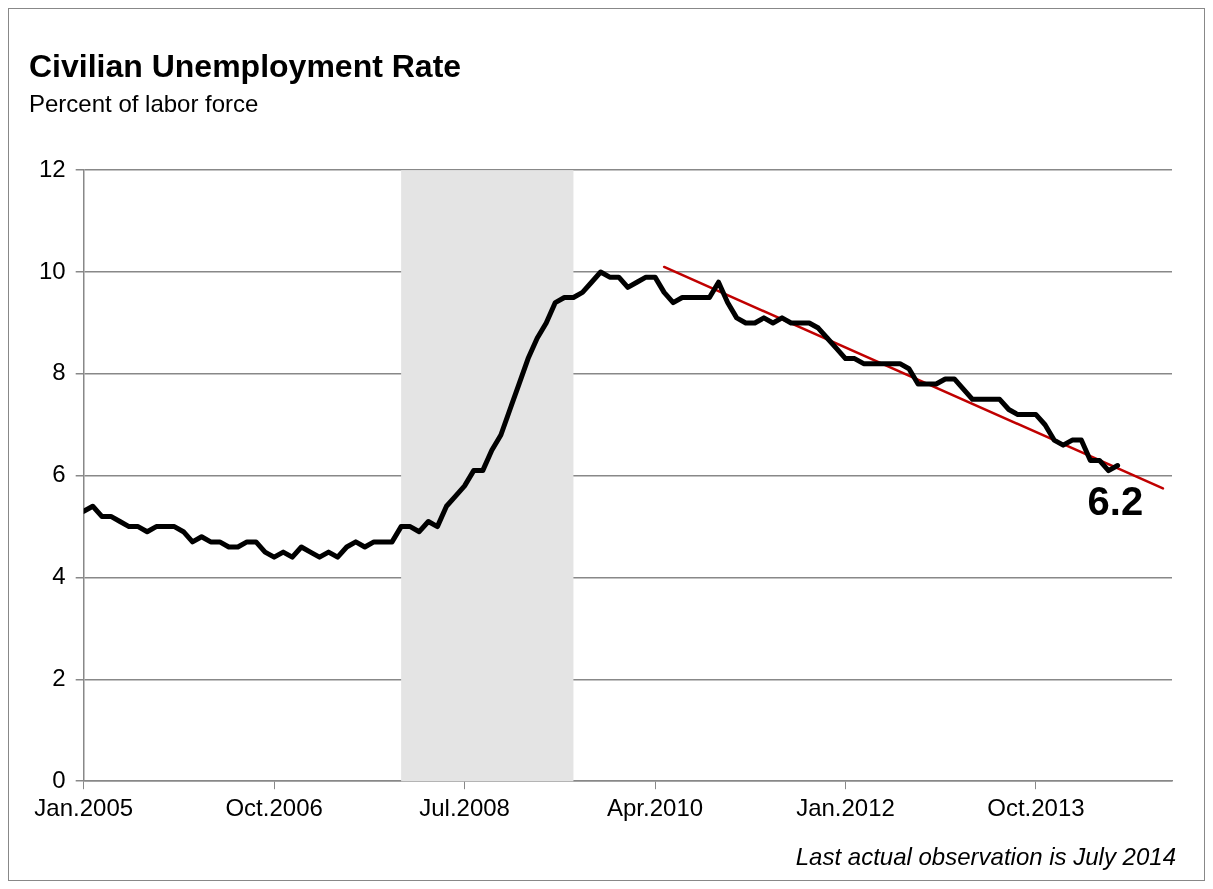 The width and height of the screenshot is (1213, 889). Describe the element at coordinates (1036, 808) in the screenshot. I see `x-tick-label: Oct.2013` at that location.